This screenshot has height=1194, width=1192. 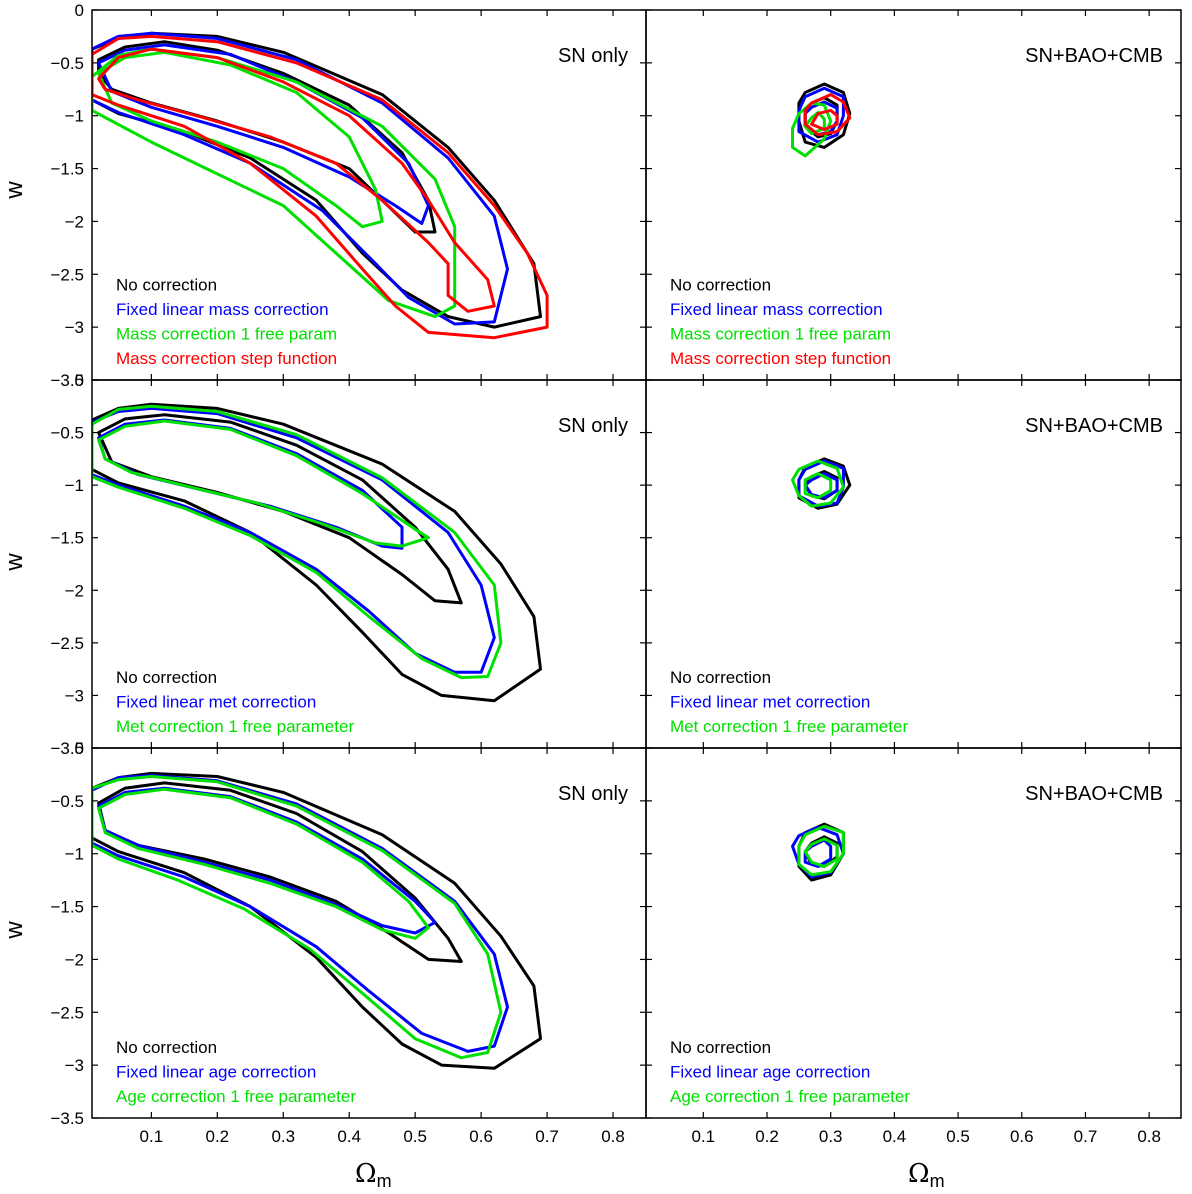 What do you see at coordinates (415, 1136) in the screenshot?
I see `x-tick-label: 0.5` at bounding box center [415, 1136].